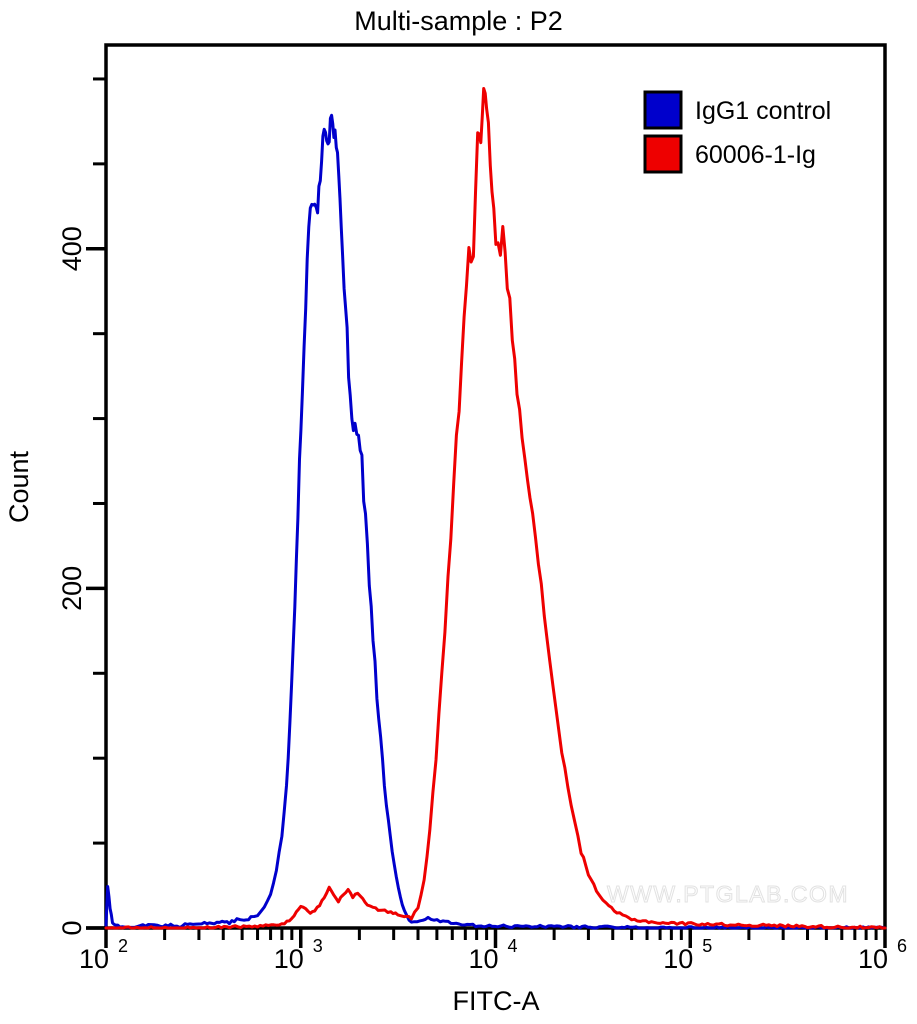 Image resolution: width=917 pixels, height=1024 pixels. I want to click on legend-label: 60006-1-Ig, so click(755, 155).